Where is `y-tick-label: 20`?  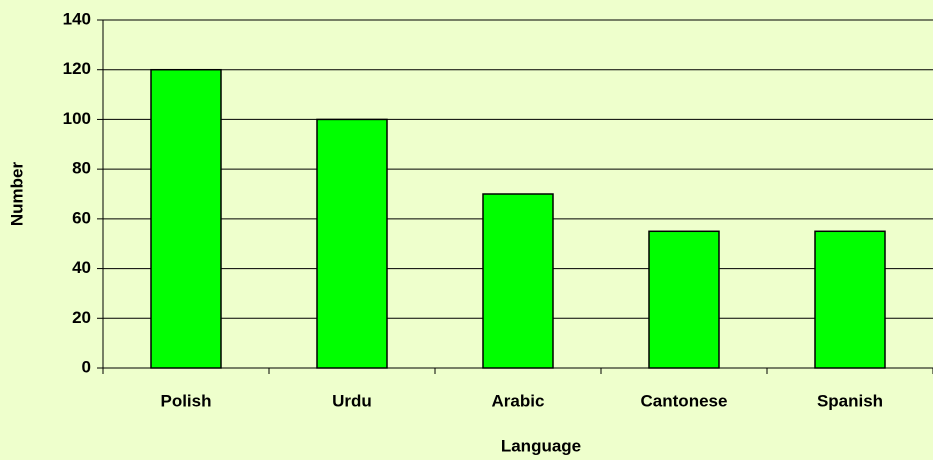
y-tick-label: 20 is located at coordinates (81, 317).